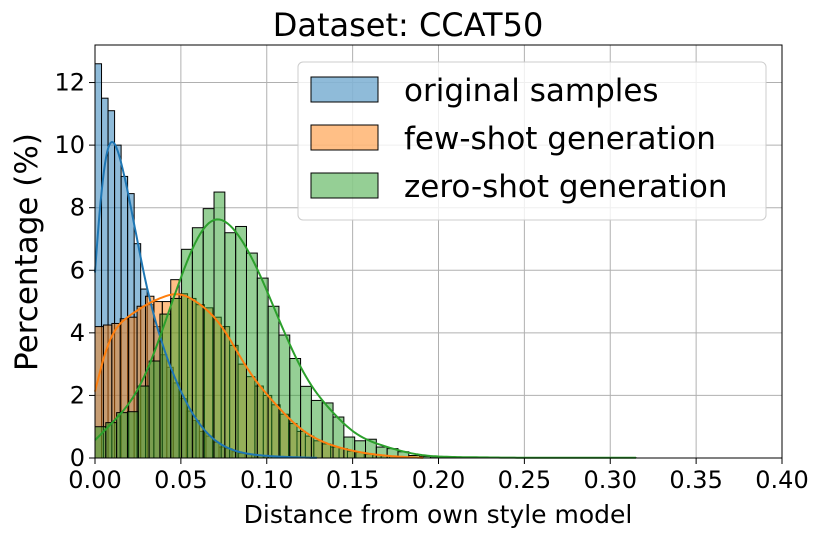 The image size is (823, 539). What do you see at coordinates (531, 91) in the screenshot?
I see `legend-label: original samples` at bounding box center [531, 91].